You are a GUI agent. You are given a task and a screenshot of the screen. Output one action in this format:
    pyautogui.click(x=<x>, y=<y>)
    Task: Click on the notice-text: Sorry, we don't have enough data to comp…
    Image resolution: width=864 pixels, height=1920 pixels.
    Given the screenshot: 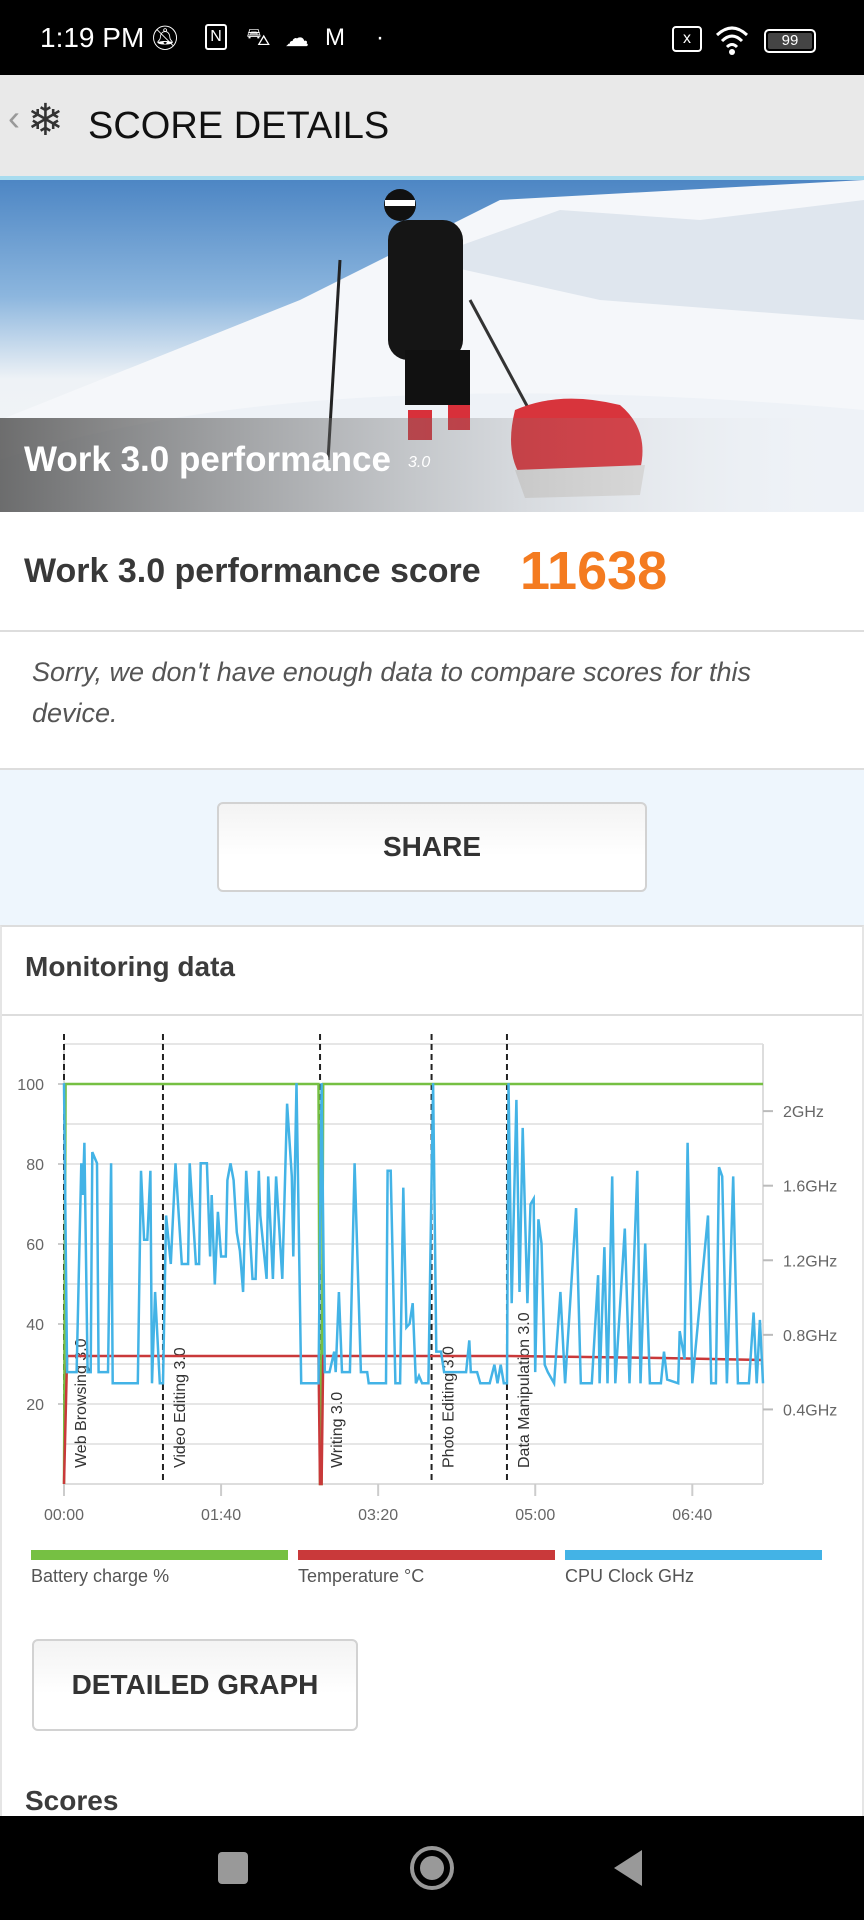 What is the action you would take?
    pyautogui.click(x=392, y=692)
    